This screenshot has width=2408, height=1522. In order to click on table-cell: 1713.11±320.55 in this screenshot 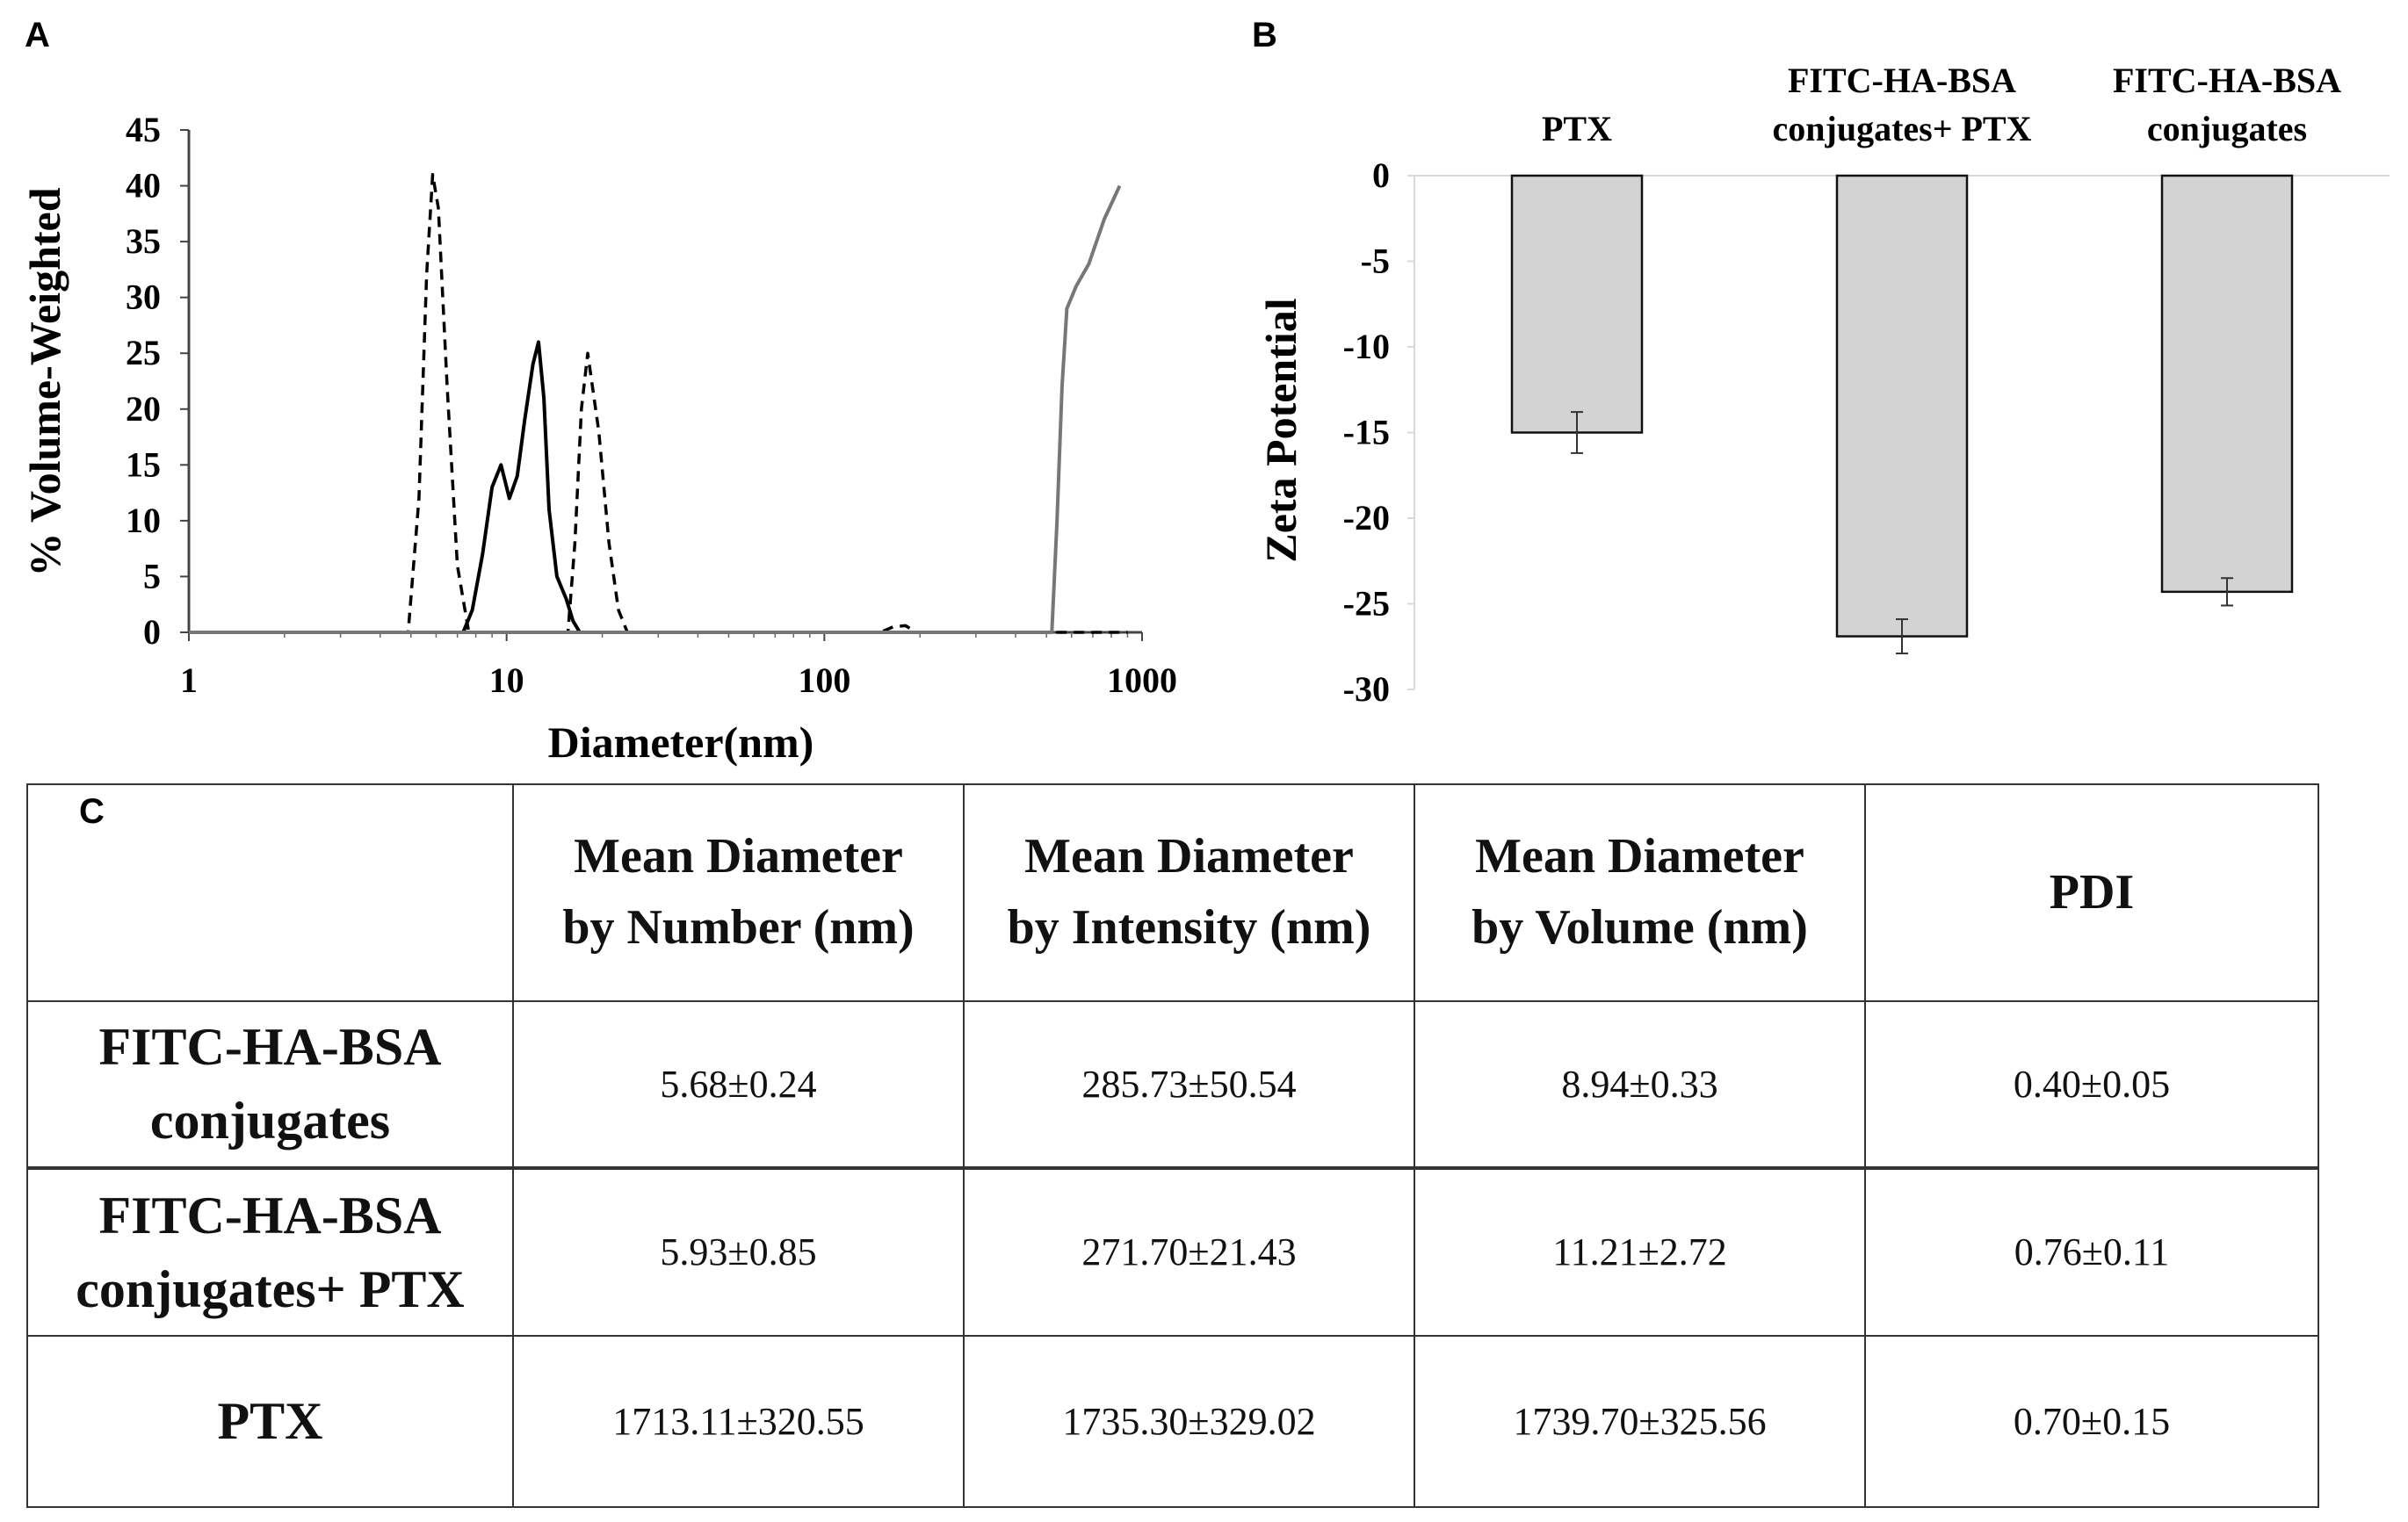, I will do `click(739, 1421)`.